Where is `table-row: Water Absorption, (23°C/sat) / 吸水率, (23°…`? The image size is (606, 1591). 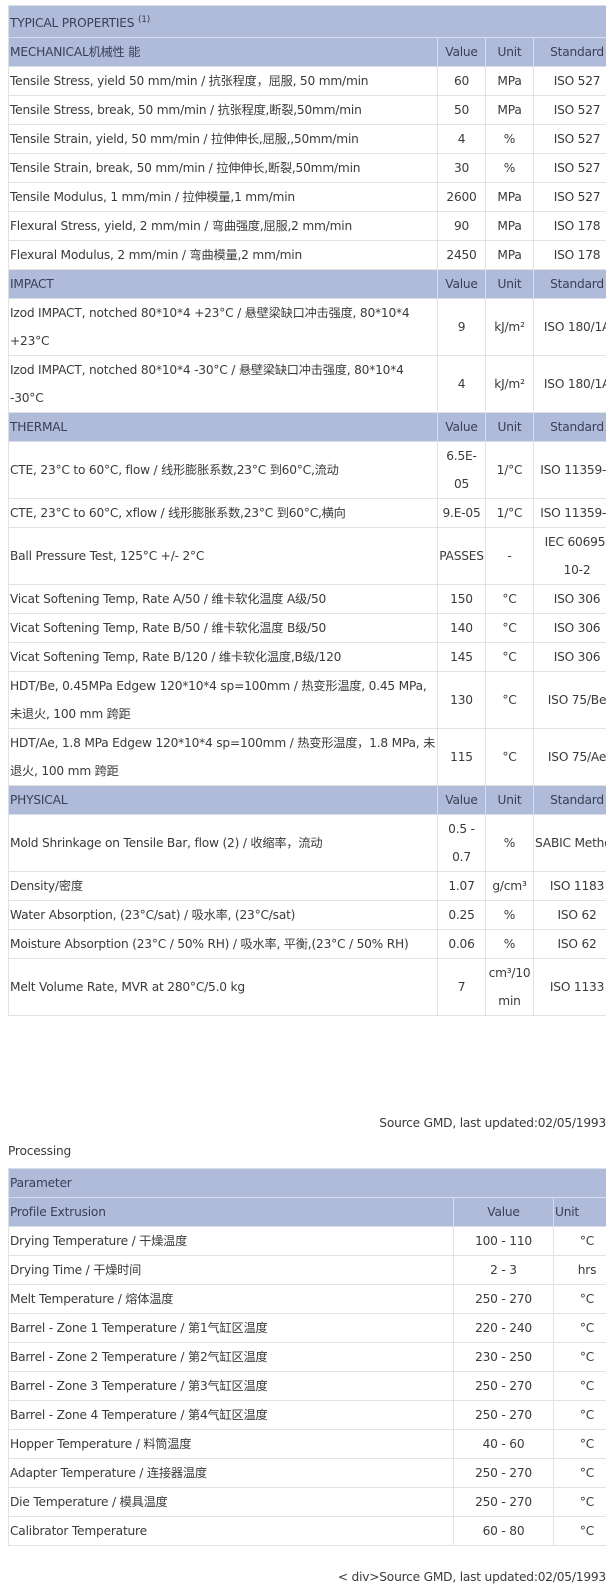
table-row: Water Absorption, (23°C/sat) / 吸水率, (23°… is located at coordinates (307, 915).